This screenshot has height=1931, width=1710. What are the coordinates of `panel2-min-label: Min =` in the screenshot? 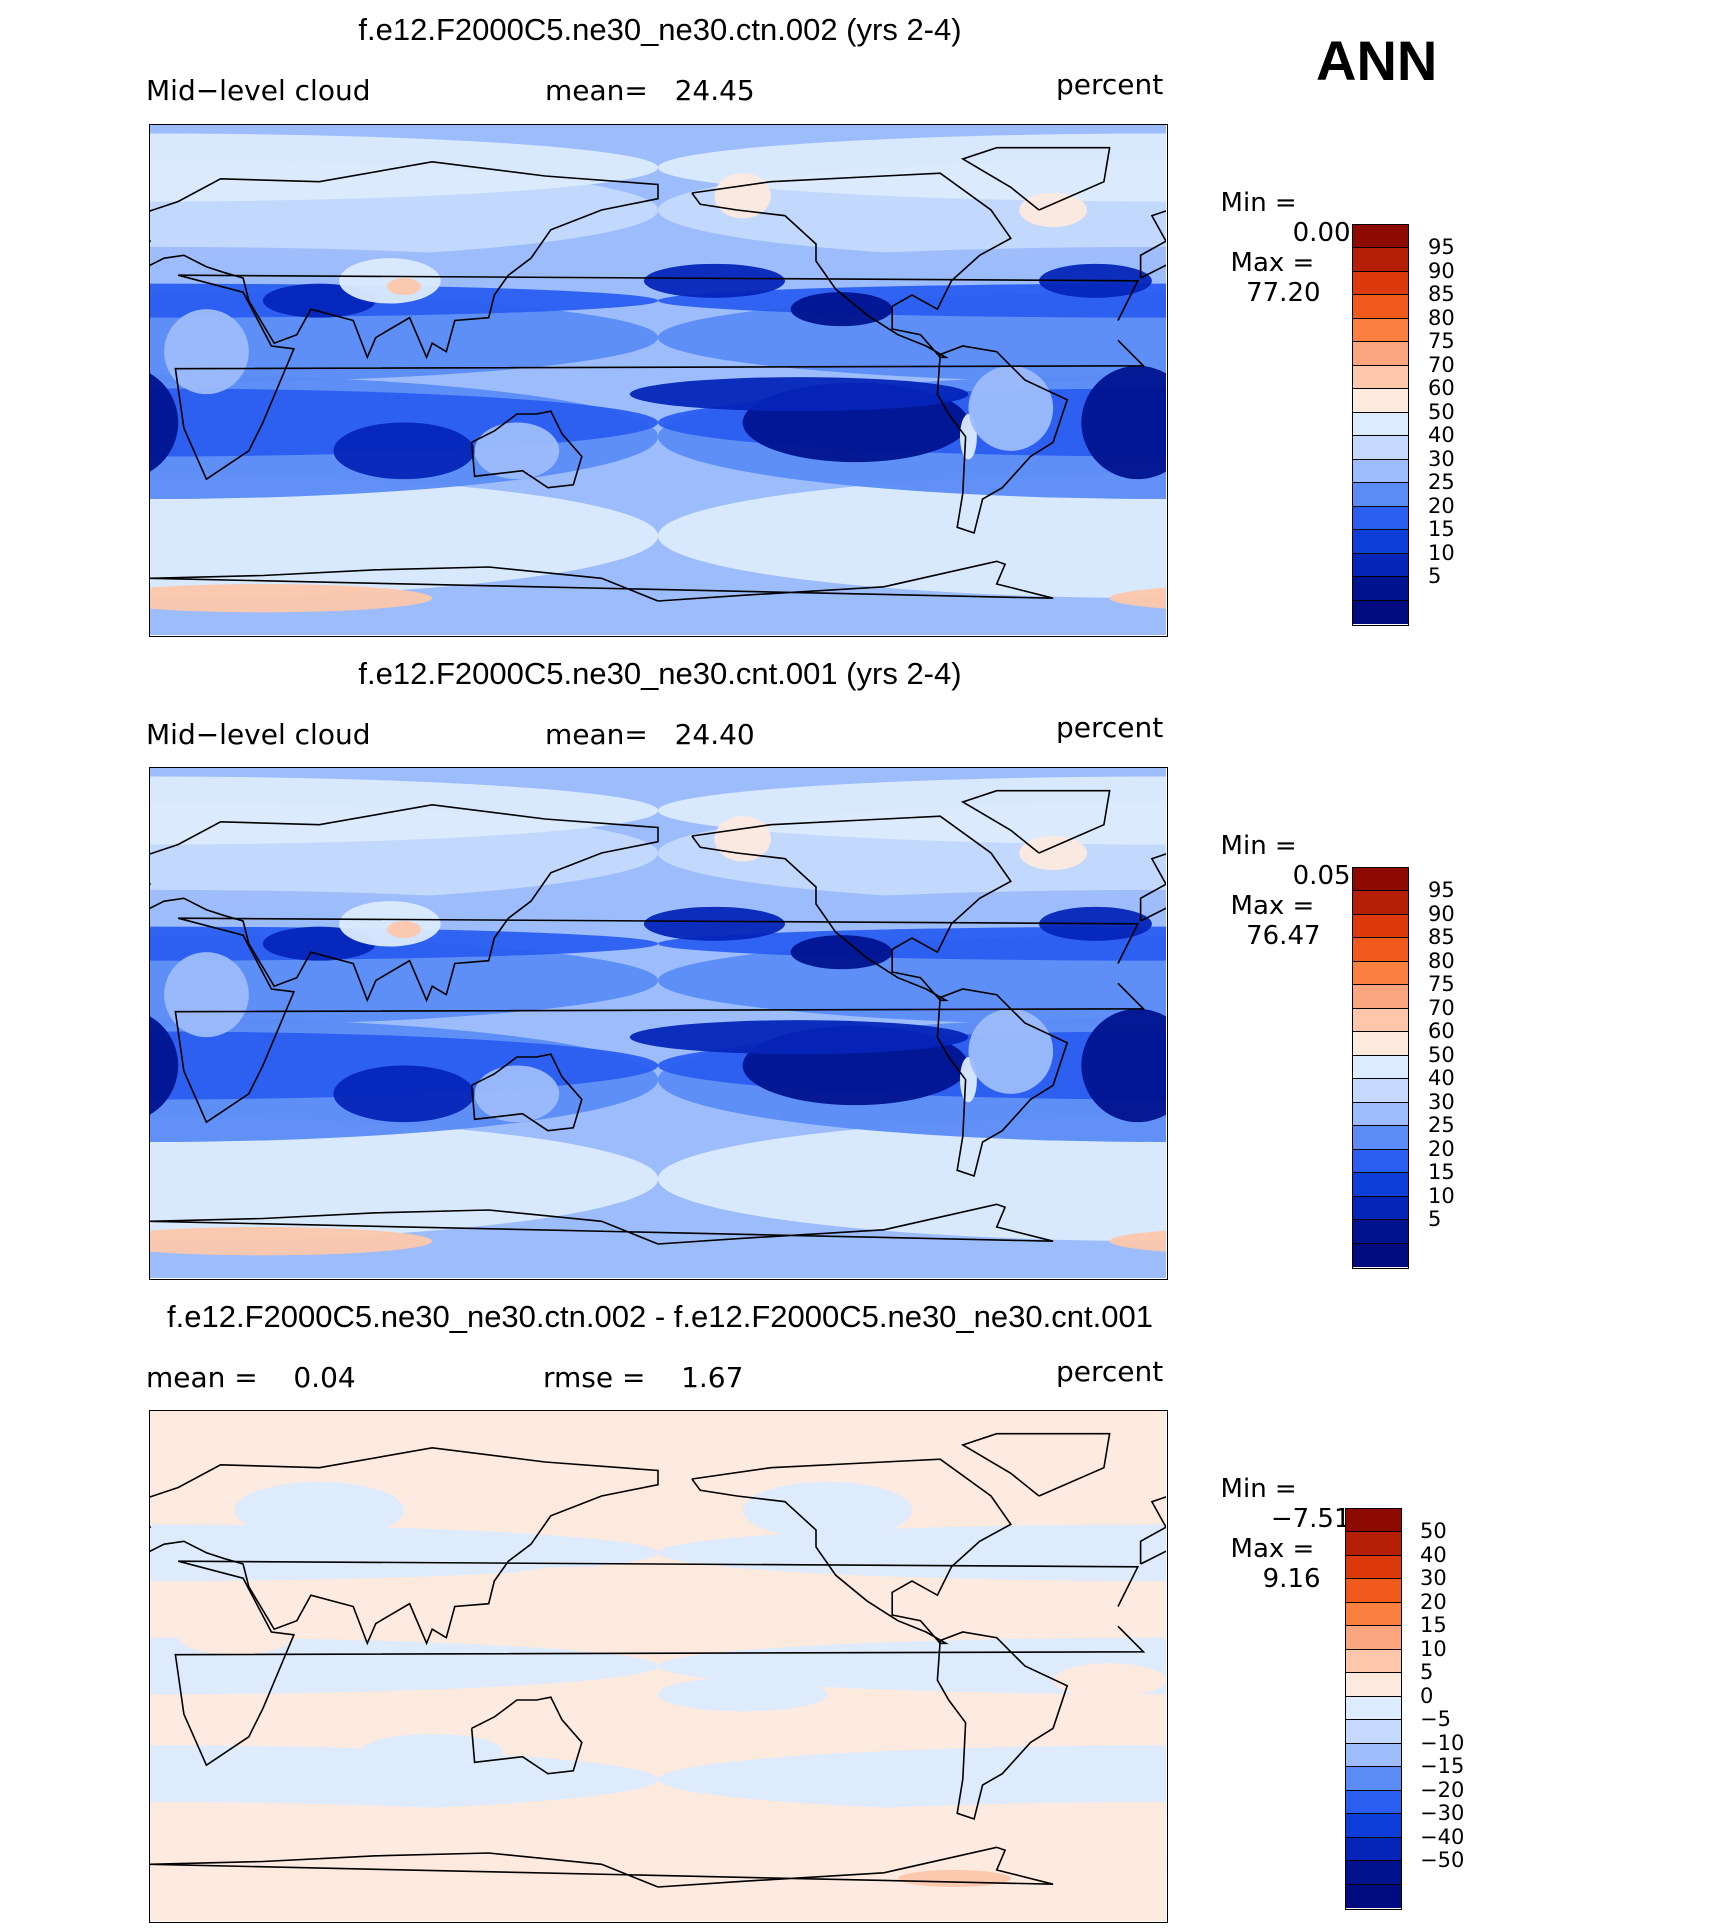 It's located at (1258, 846).